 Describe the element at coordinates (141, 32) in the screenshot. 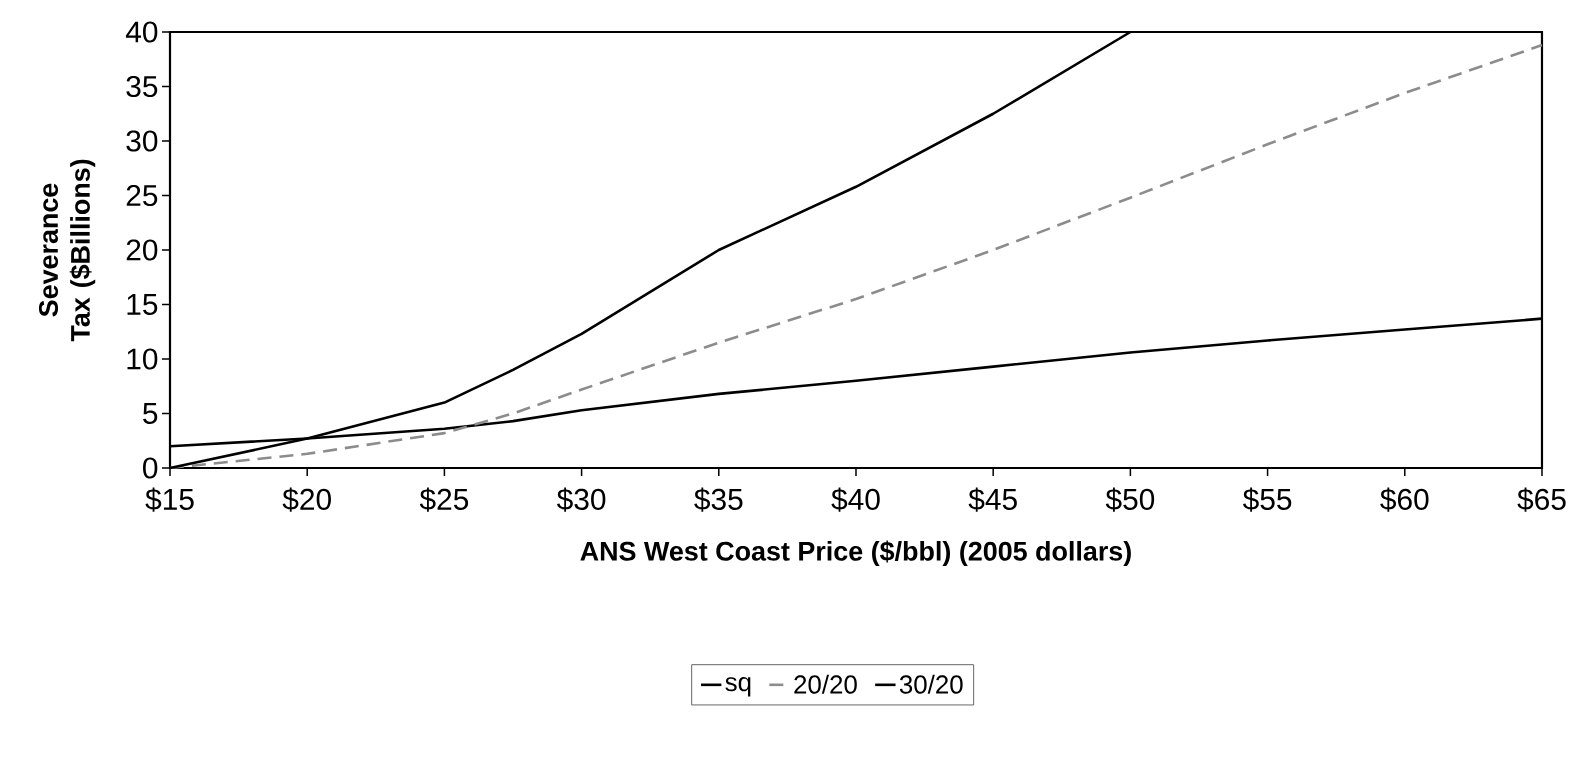

I see `y-tick-label: 40` at that location.